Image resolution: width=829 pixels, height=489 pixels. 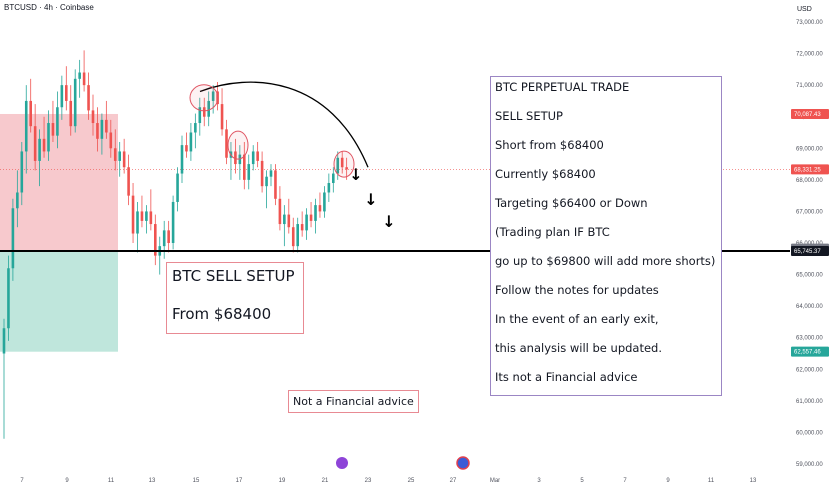 I want to click on trade-line: this analysis will be updated., so click(x=579, y=348).